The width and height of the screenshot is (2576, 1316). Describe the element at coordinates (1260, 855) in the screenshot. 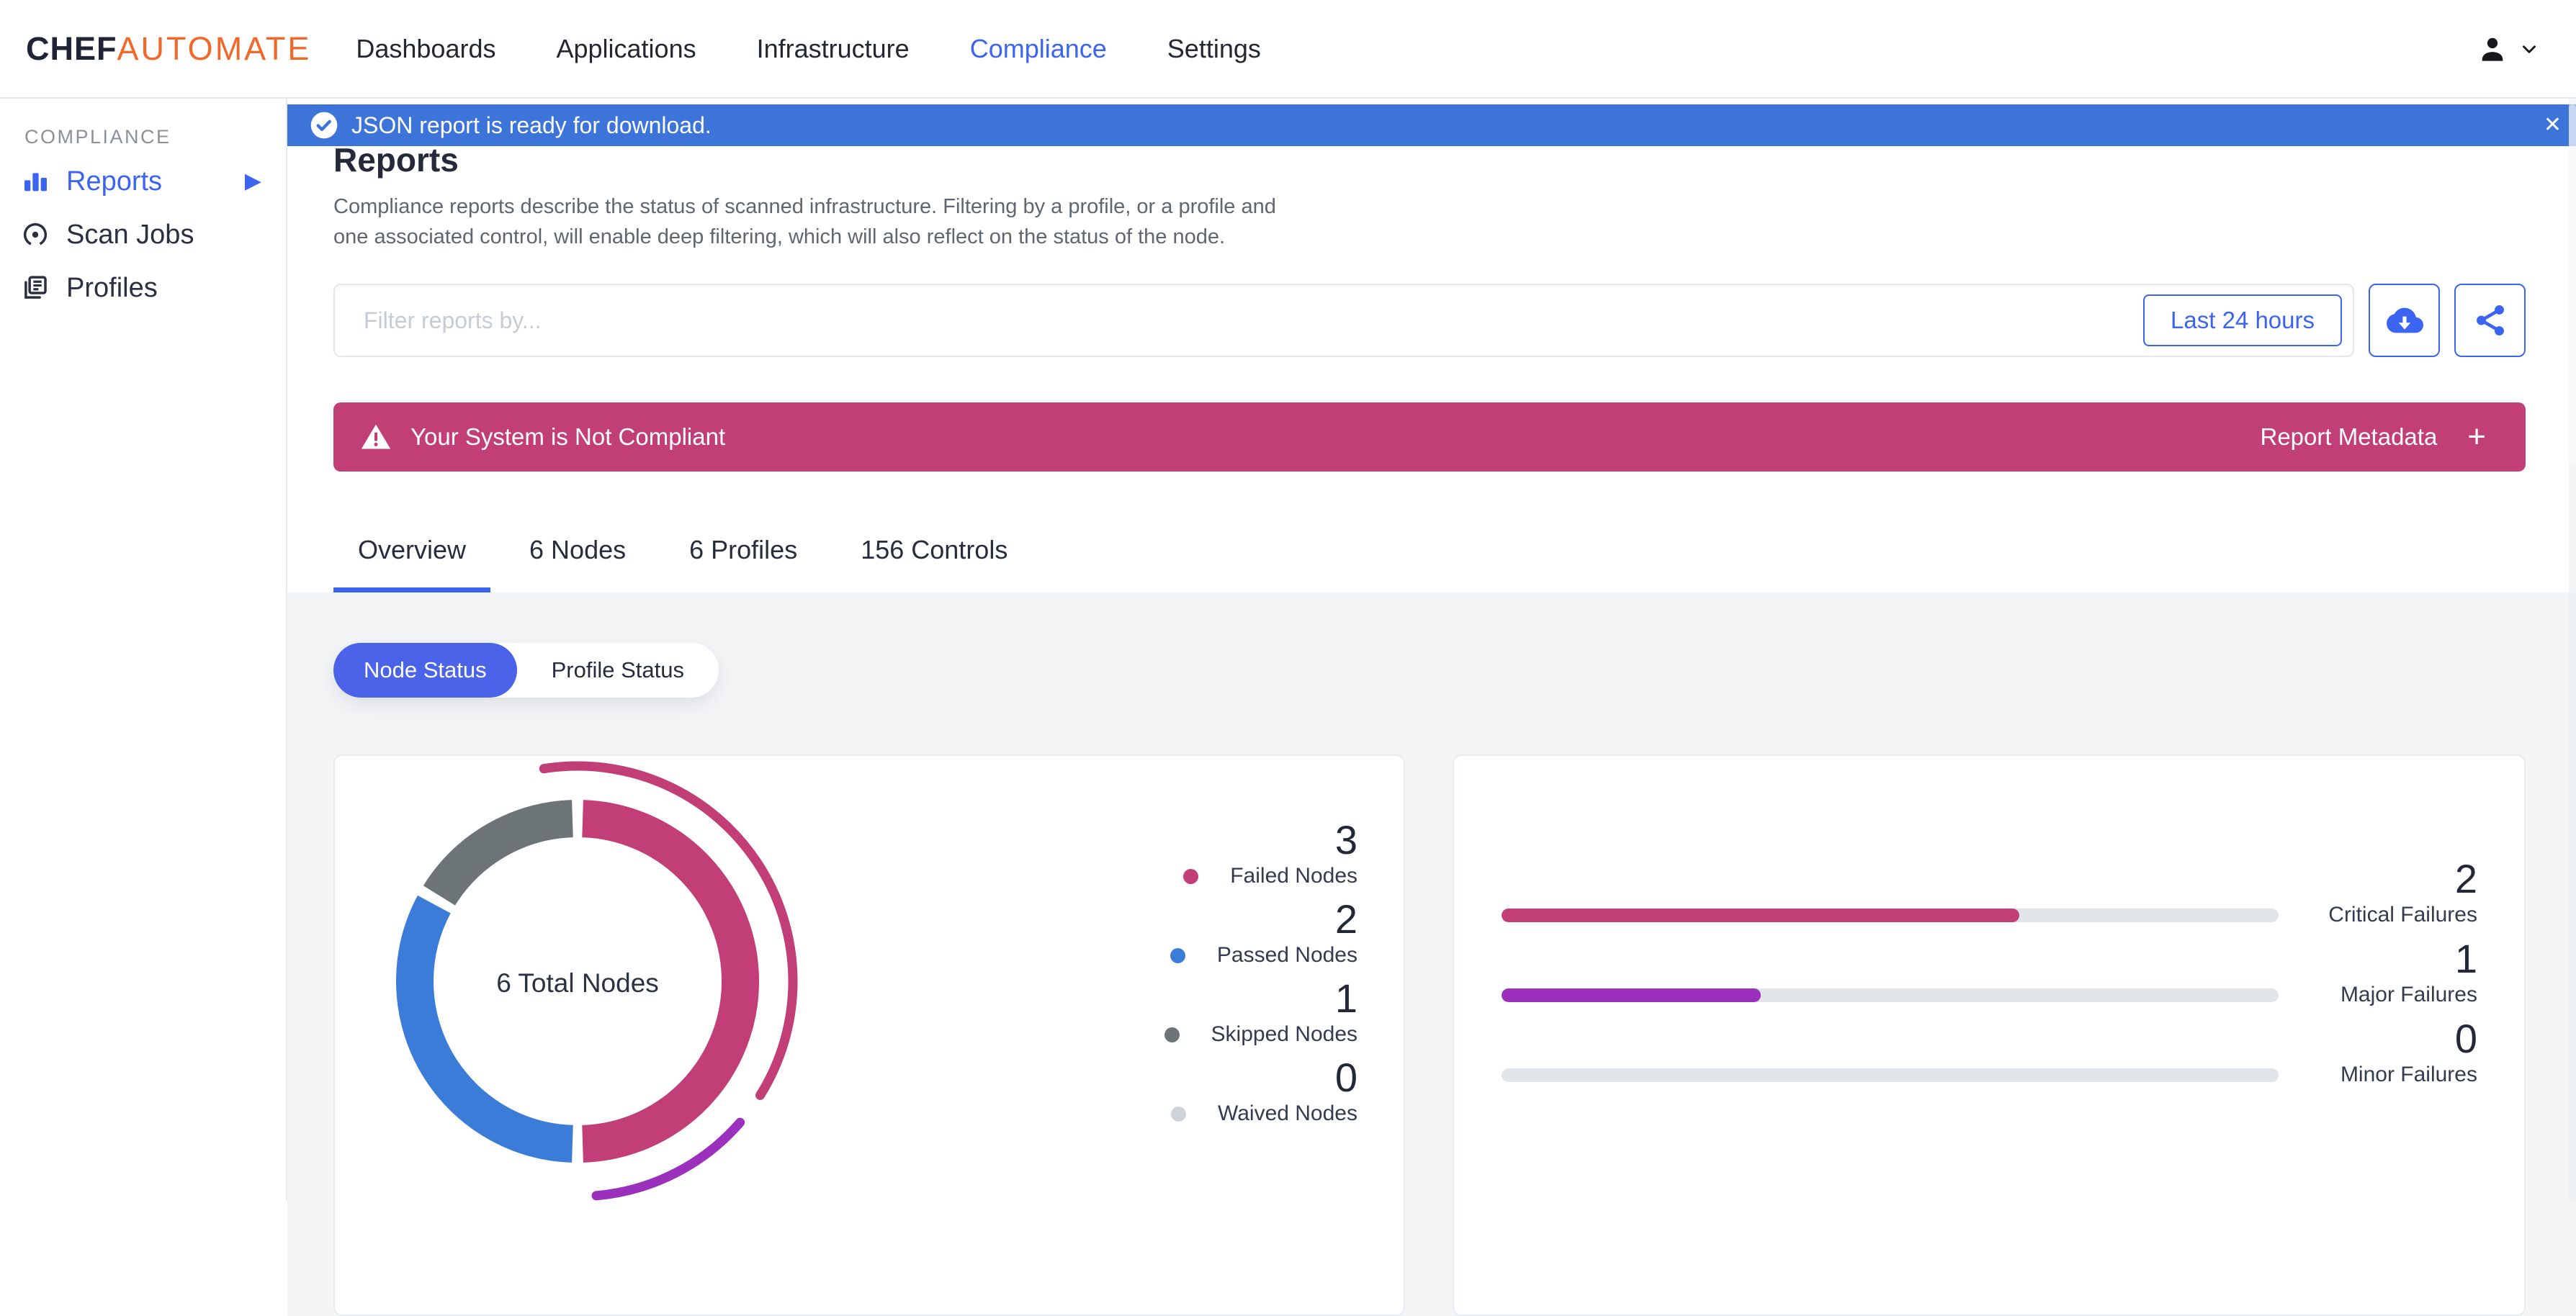

I see `legend-row-failed: 3 Failed Nodes` at that location.